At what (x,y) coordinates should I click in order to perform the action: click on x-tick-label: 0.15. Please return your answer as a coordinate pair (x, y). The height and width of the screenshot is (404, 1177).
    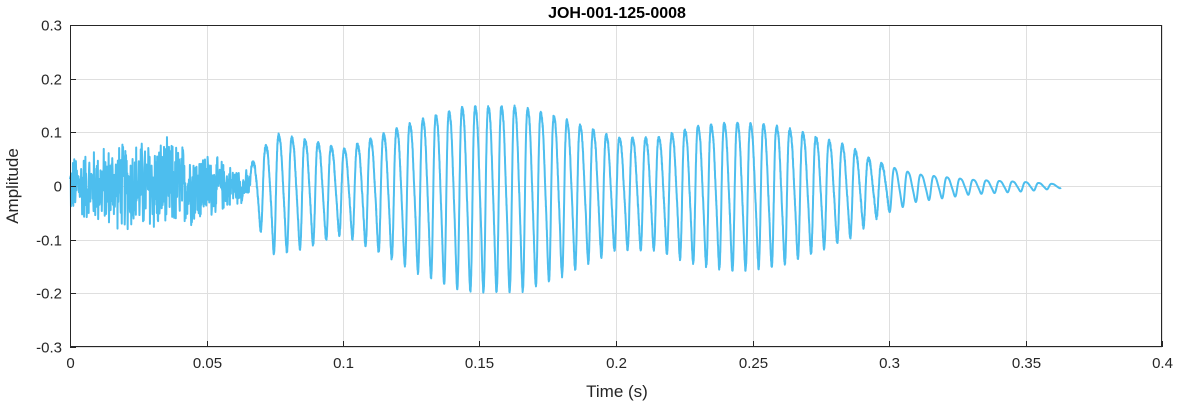
    Looking at the image, I should click on (479, 363).